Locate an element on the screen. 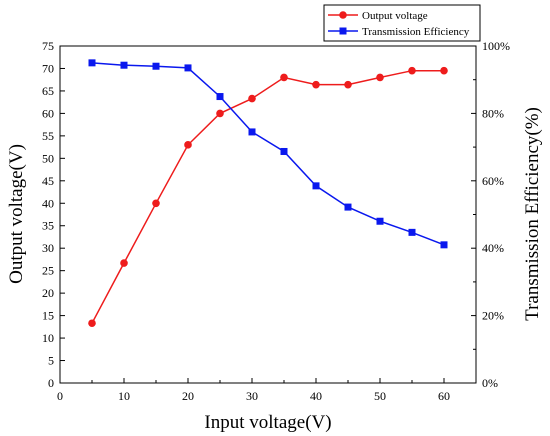  legend-box is located at coordinates (402, 23).